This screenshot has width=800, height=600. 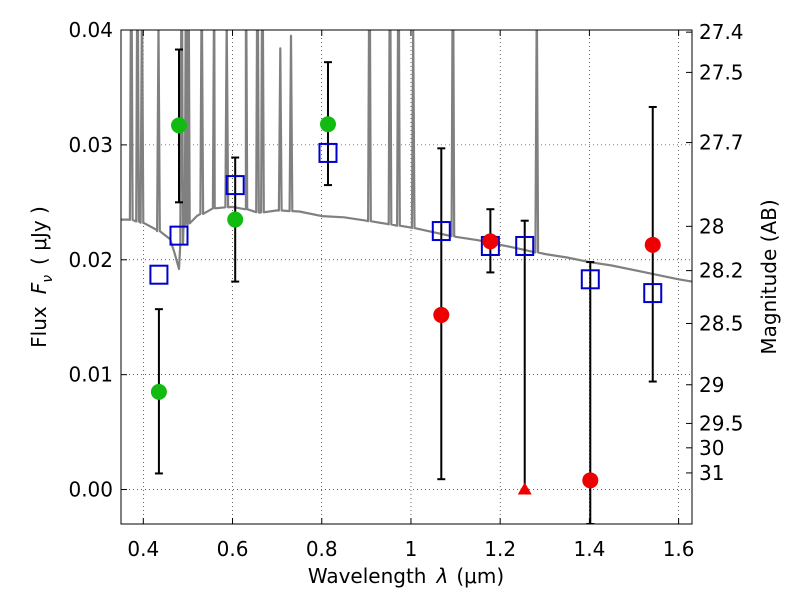 What do you see at coordinates (90, 145) in the screenshot?
I see `y-tick-label: 0.03` at bounding box center [90, 145].